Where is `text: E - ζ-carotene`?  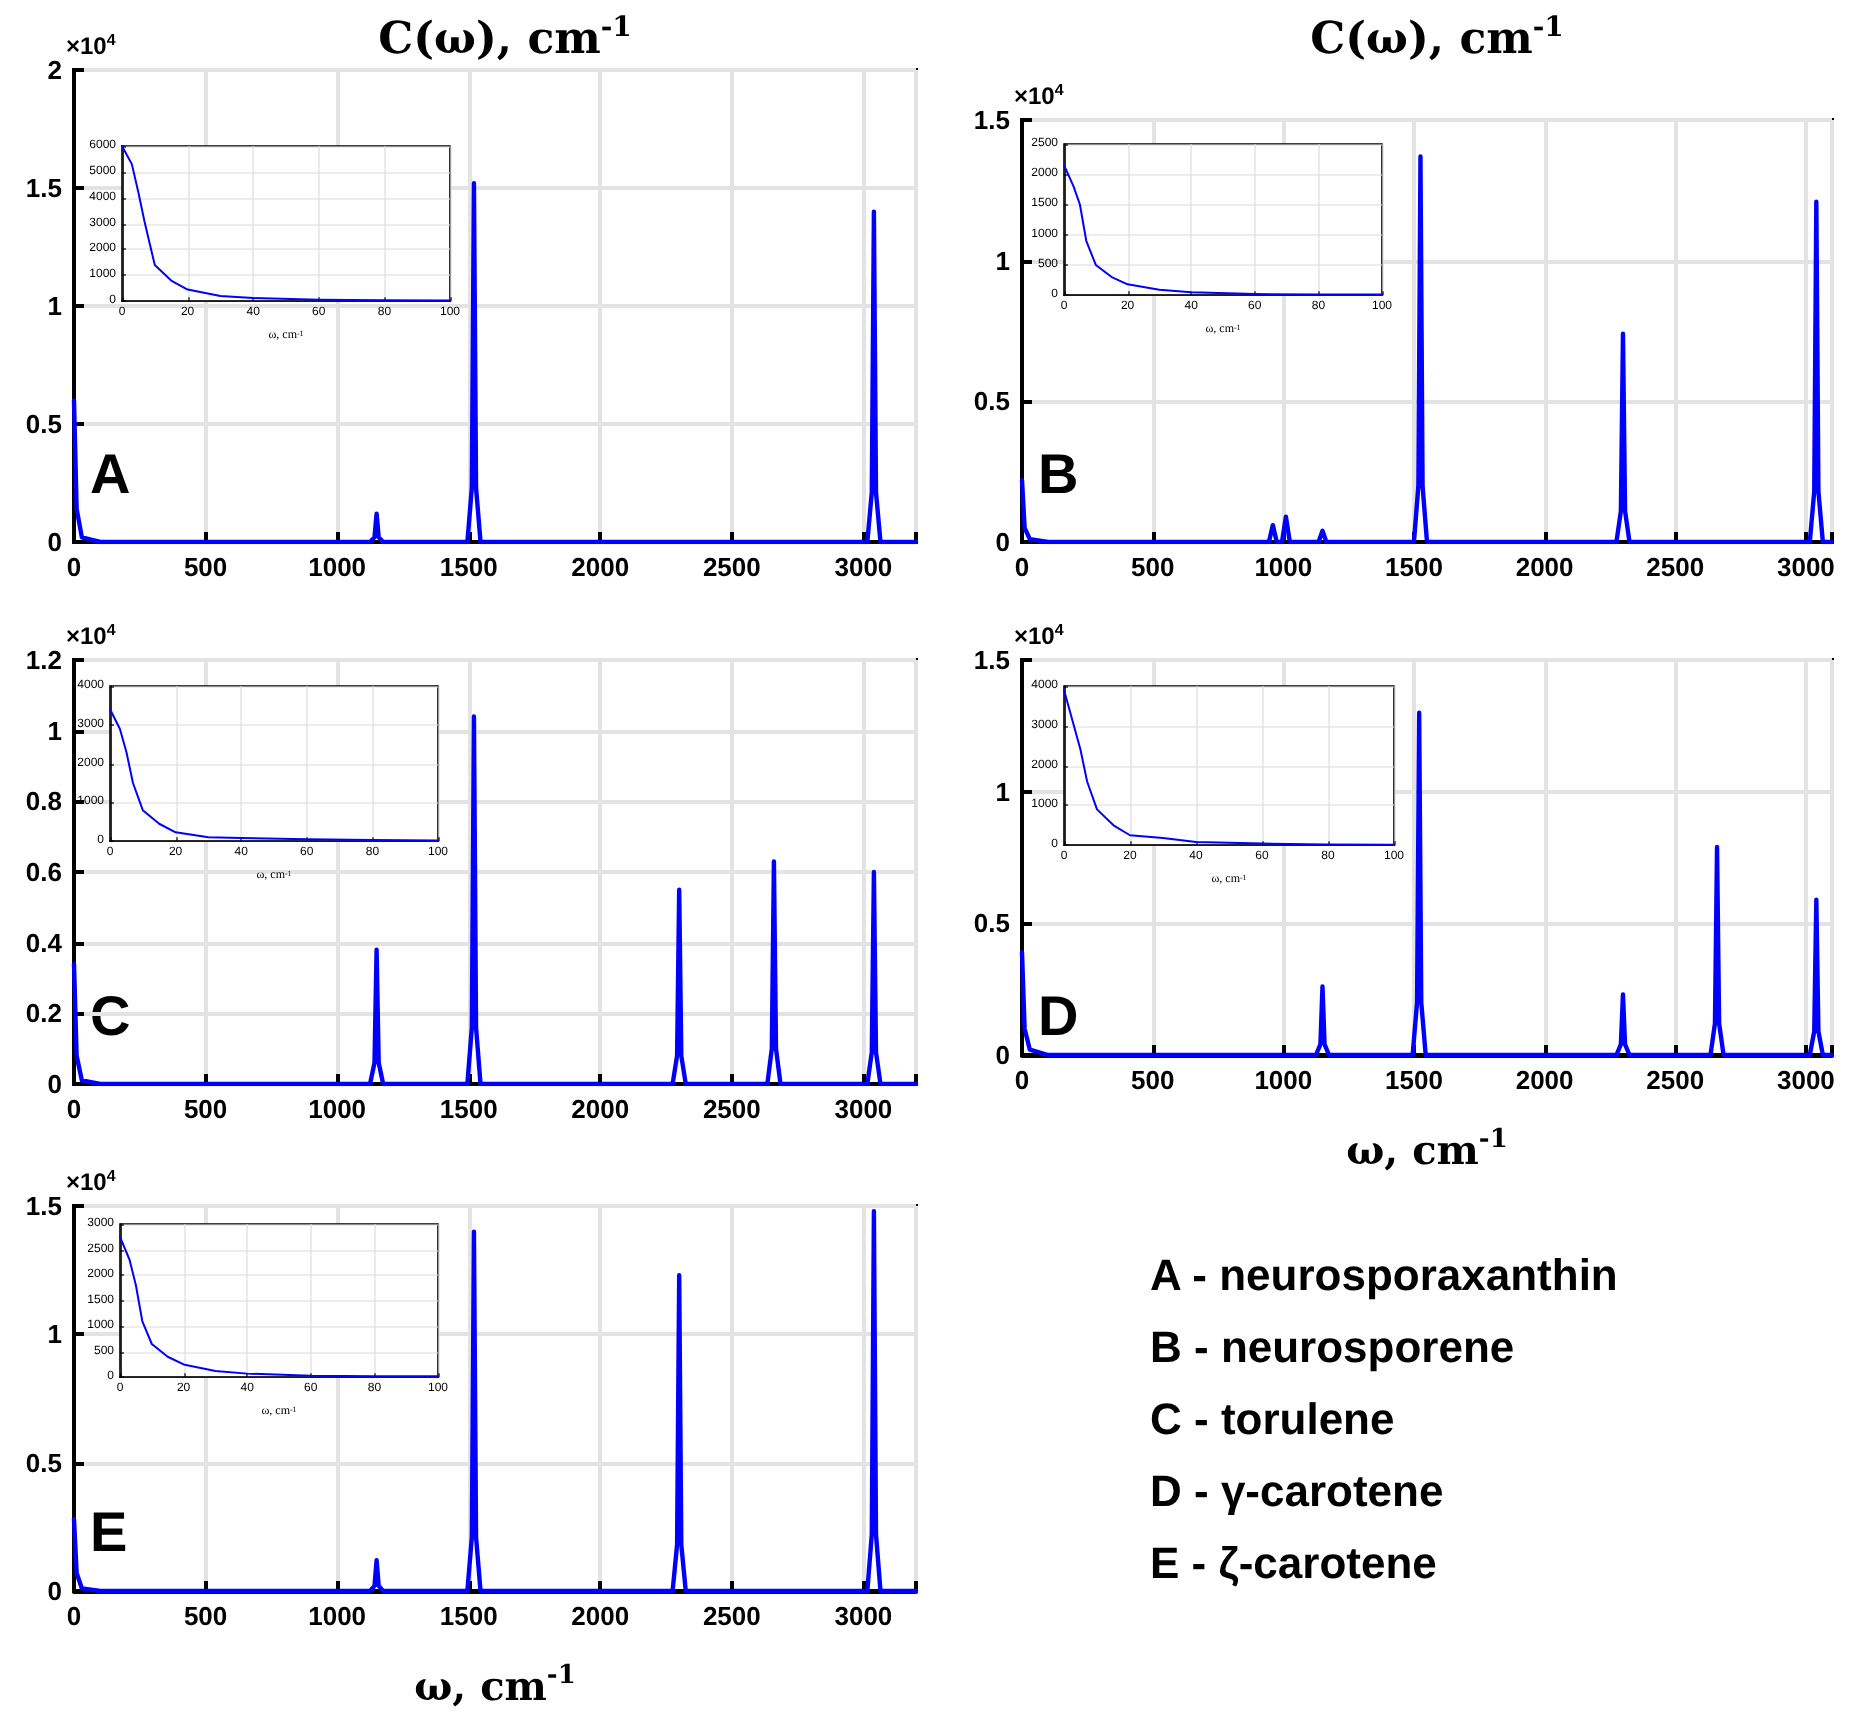
text: E - ζ-carotene is located at coordinates (1294, 1564).